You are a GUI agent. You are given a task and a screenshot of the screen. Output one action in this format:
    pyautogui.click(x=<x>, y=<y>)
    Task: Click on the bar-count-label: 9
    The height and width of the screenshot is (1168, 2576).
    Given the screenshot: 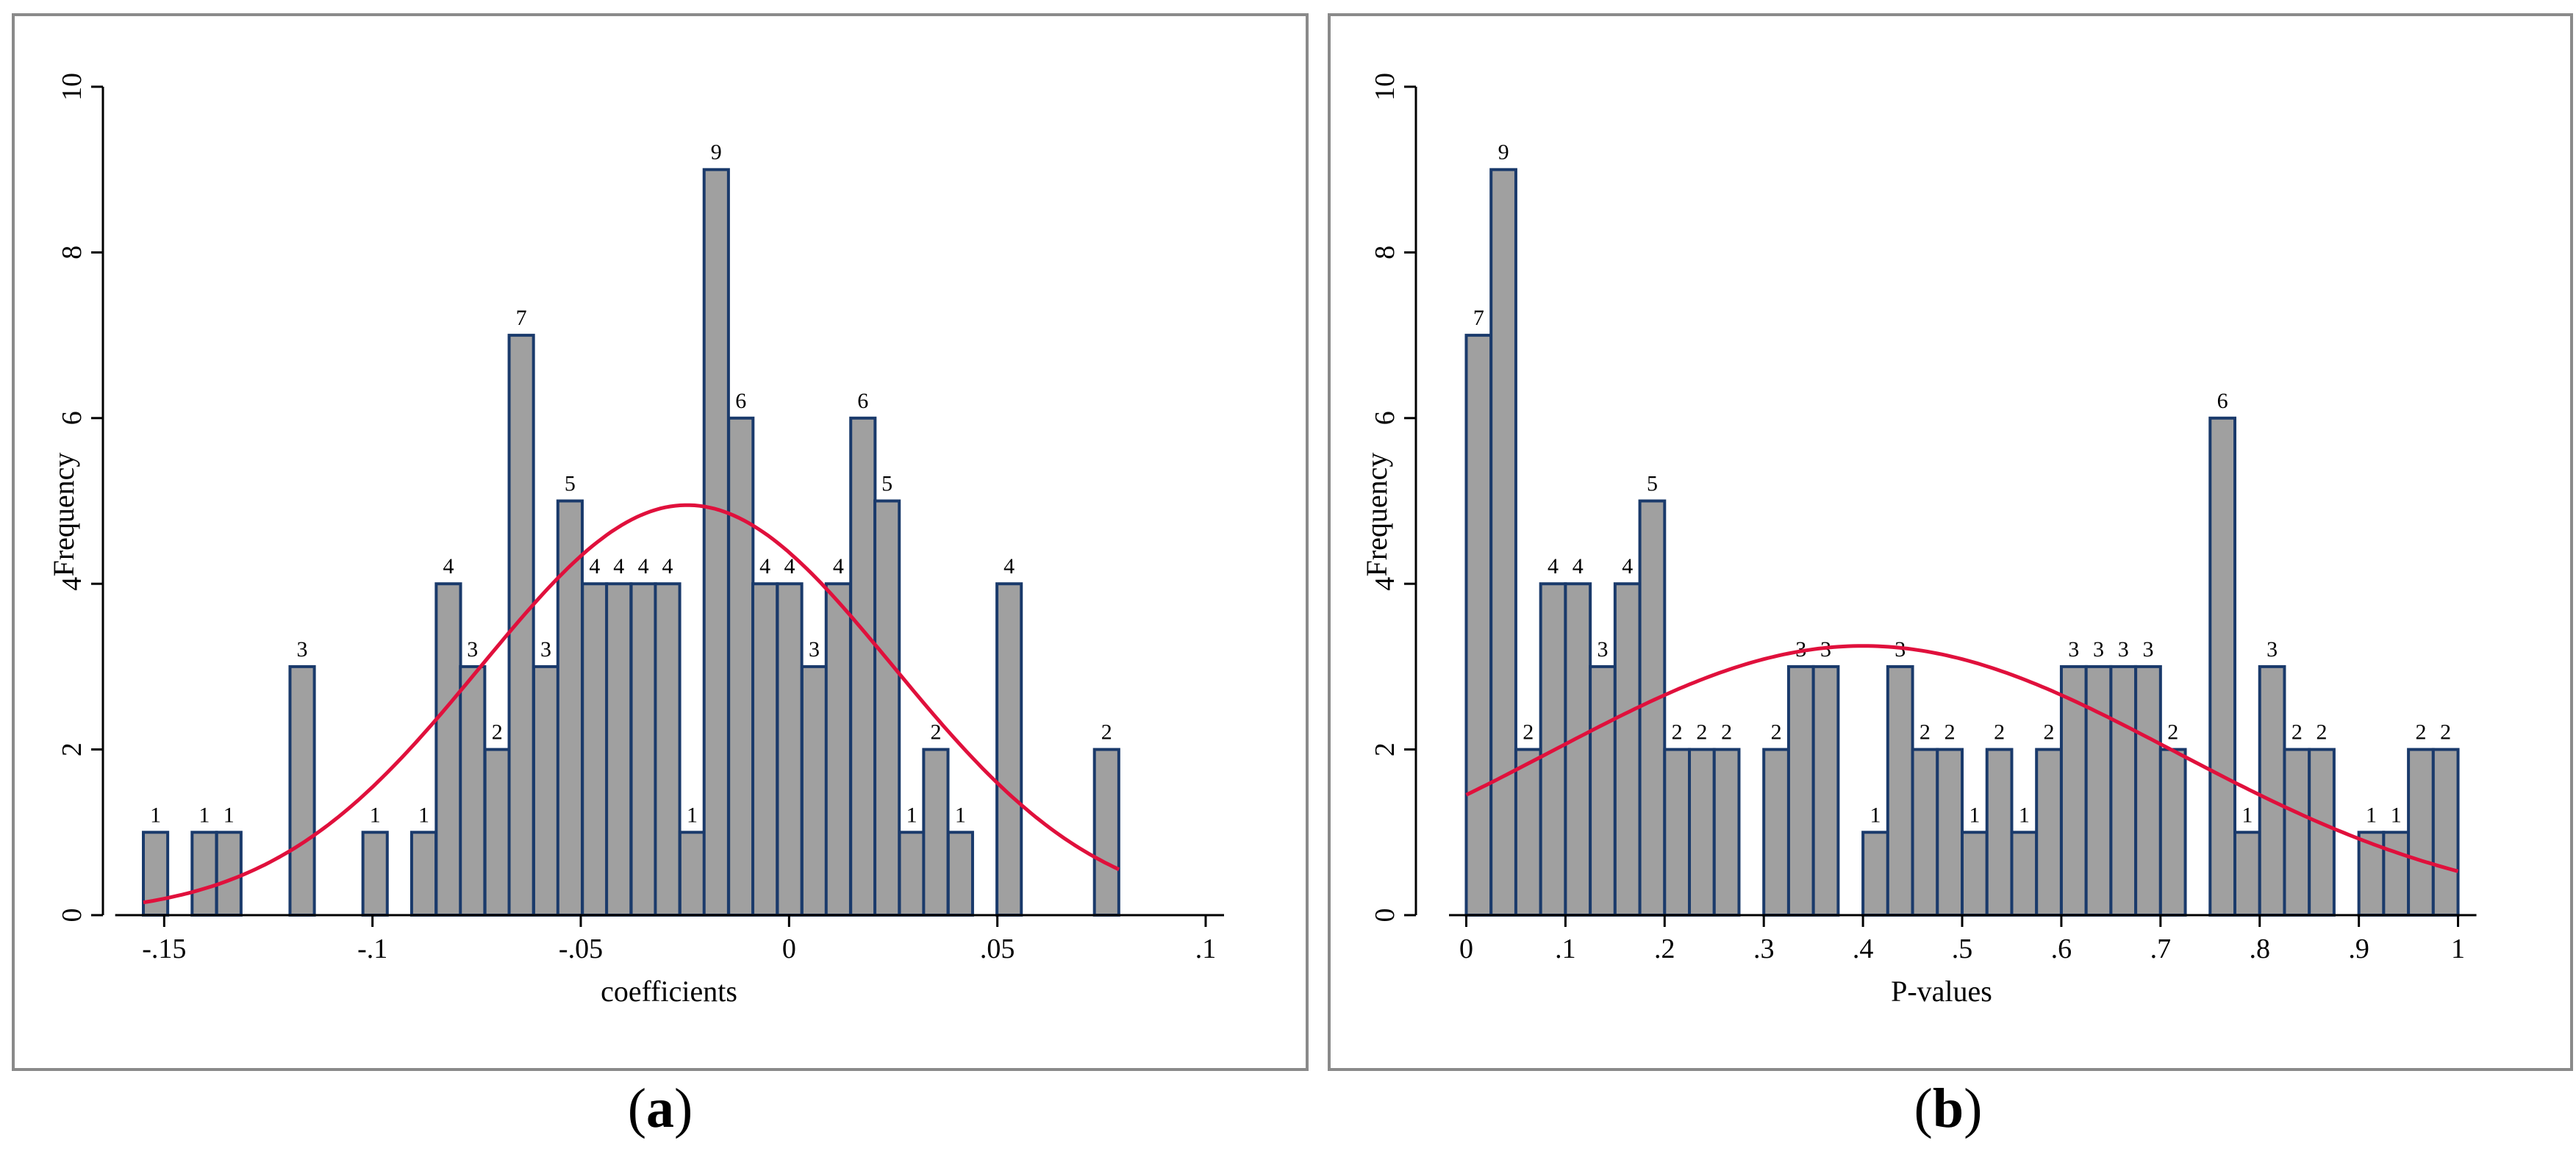 What is the action you would take?
    pyautogui.click(x=1503, y=152)
    